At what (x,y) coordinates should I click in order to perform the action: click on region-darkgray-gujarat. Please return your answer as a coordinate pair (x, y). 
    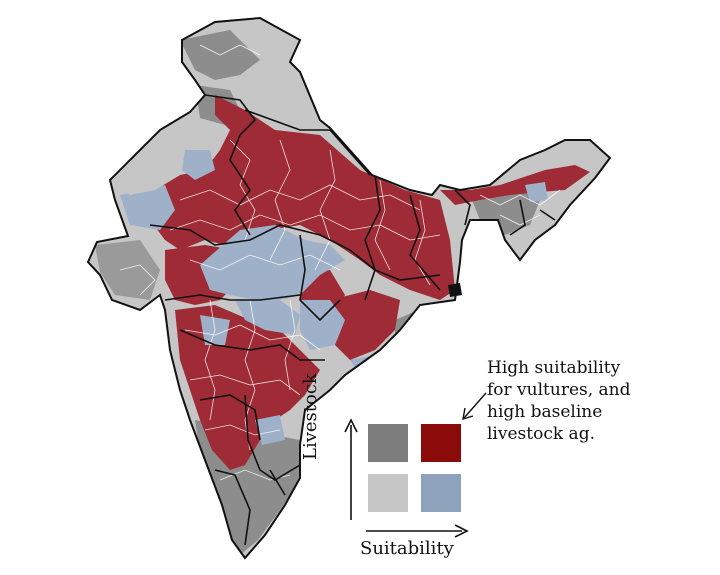
    Looking at the image, I should click on (127, 270).